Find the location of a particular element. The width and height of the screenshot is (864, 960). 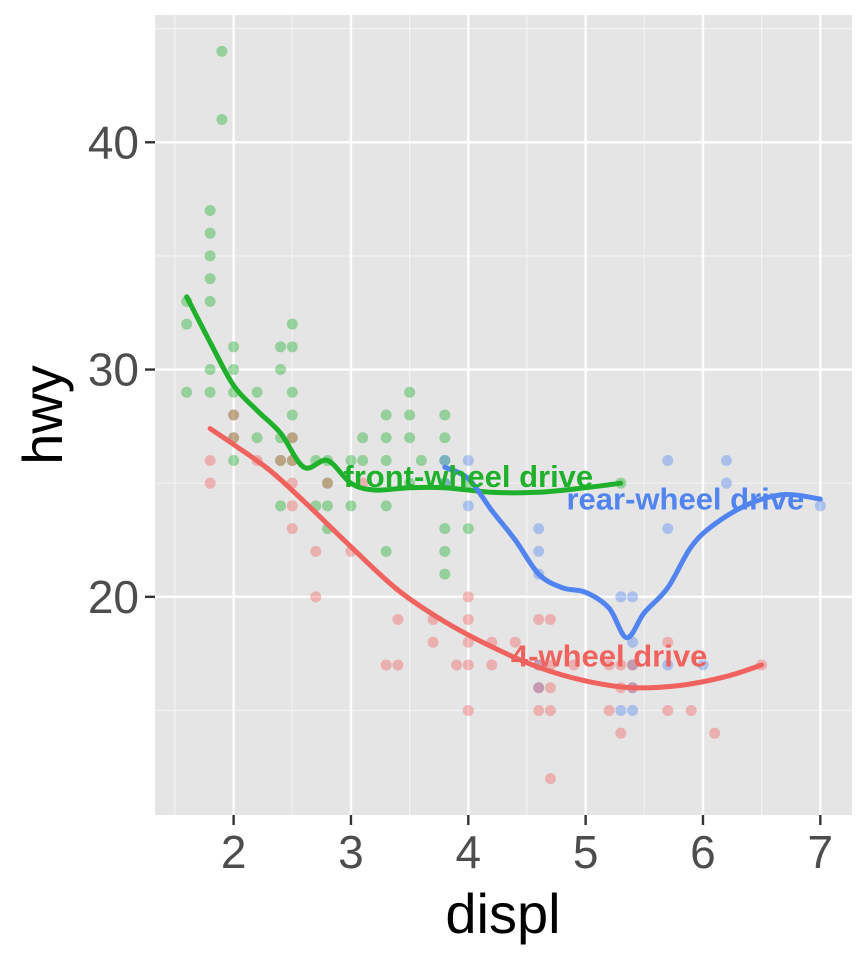

smooth-line is located at coordinates (404, 395).